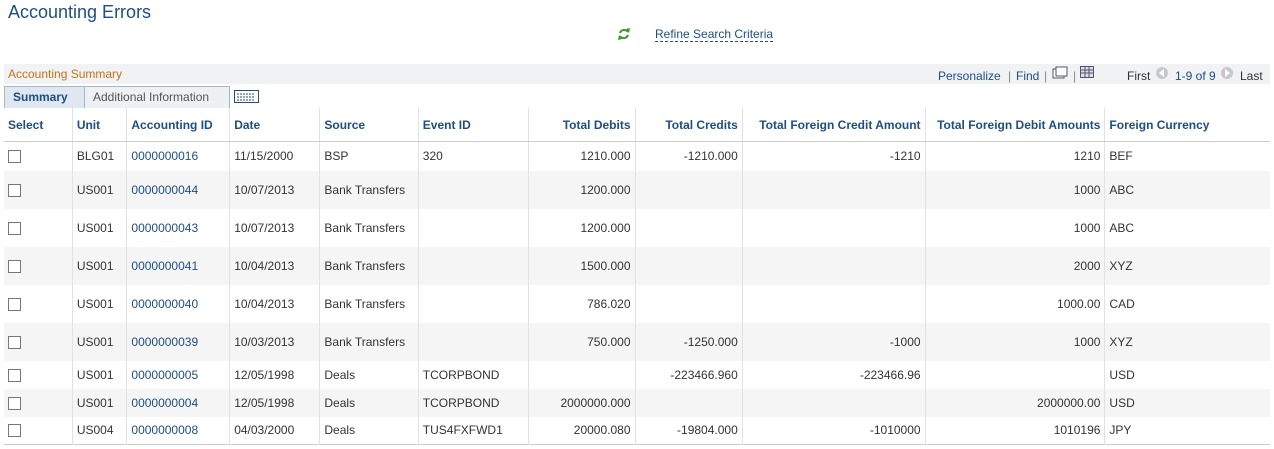 The image size is (1274, 449). Describe the element at coordinates (969, 76) in the screenshot. I see `personalize-link: Personalize` at that location.